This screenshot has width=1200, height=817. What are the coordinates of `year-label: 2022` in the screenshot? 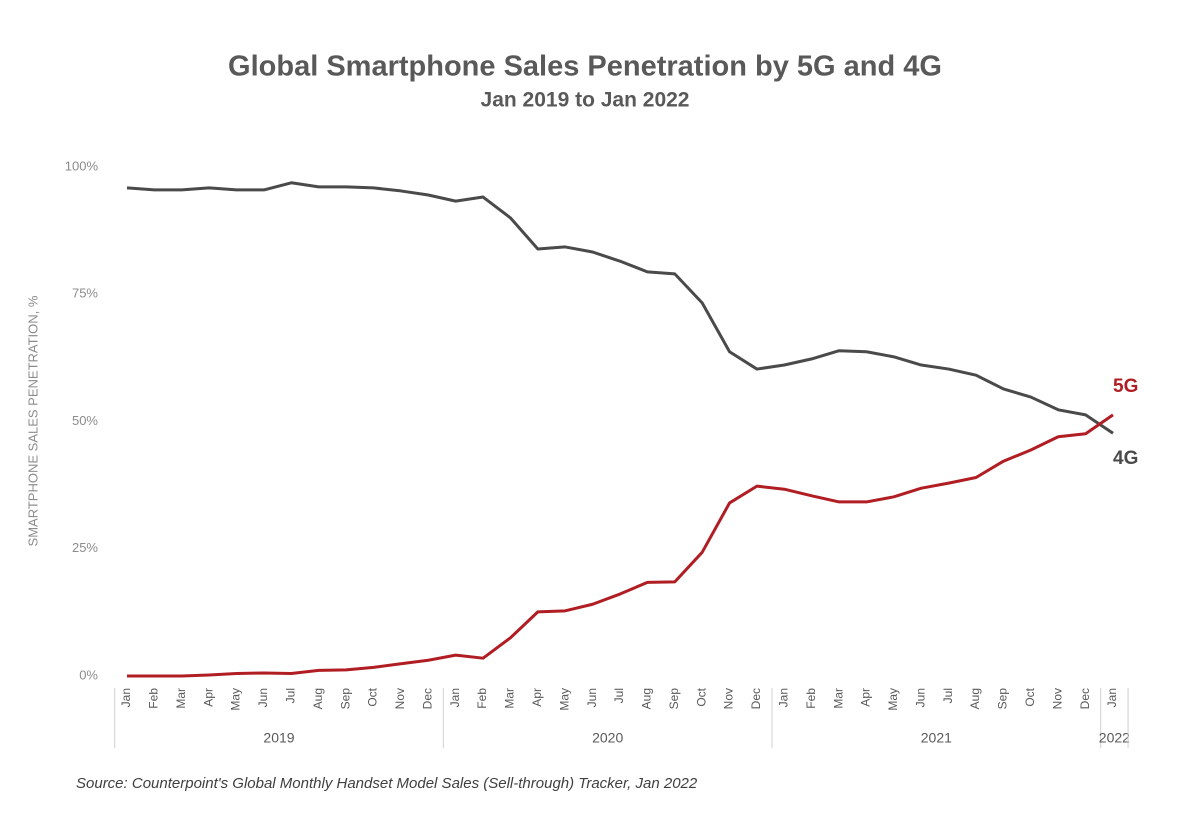 It's located at (1114, 738).